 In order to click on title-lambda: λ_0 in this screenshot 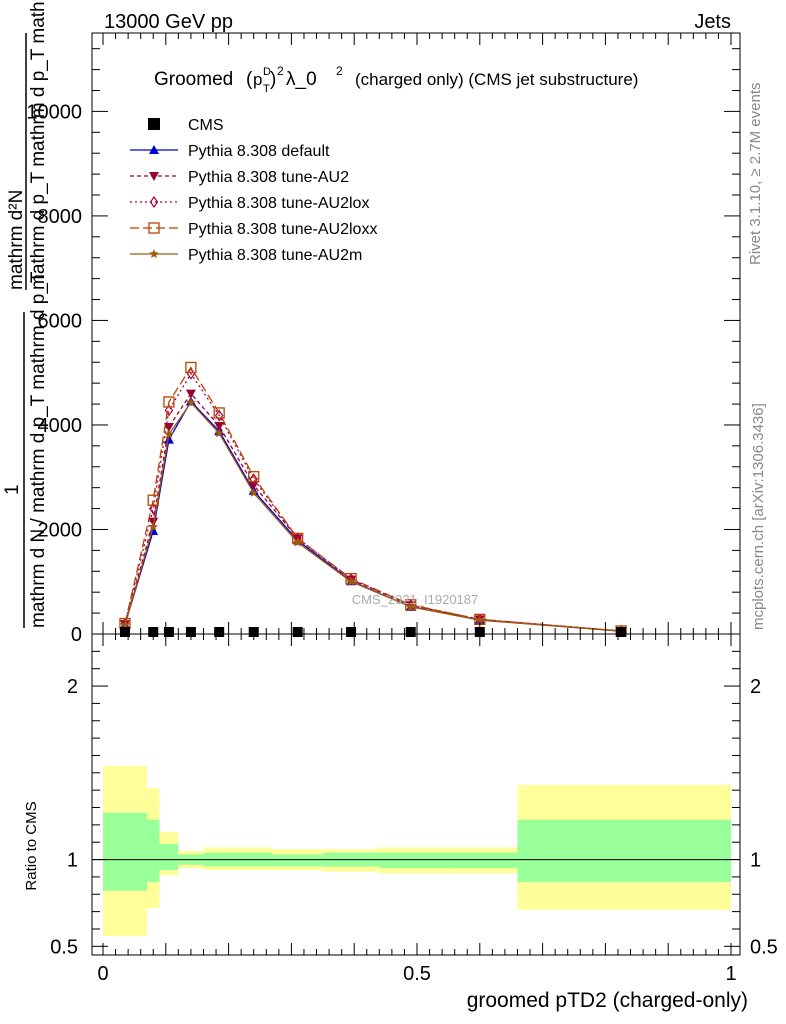, I will do `click(301, 79)`.